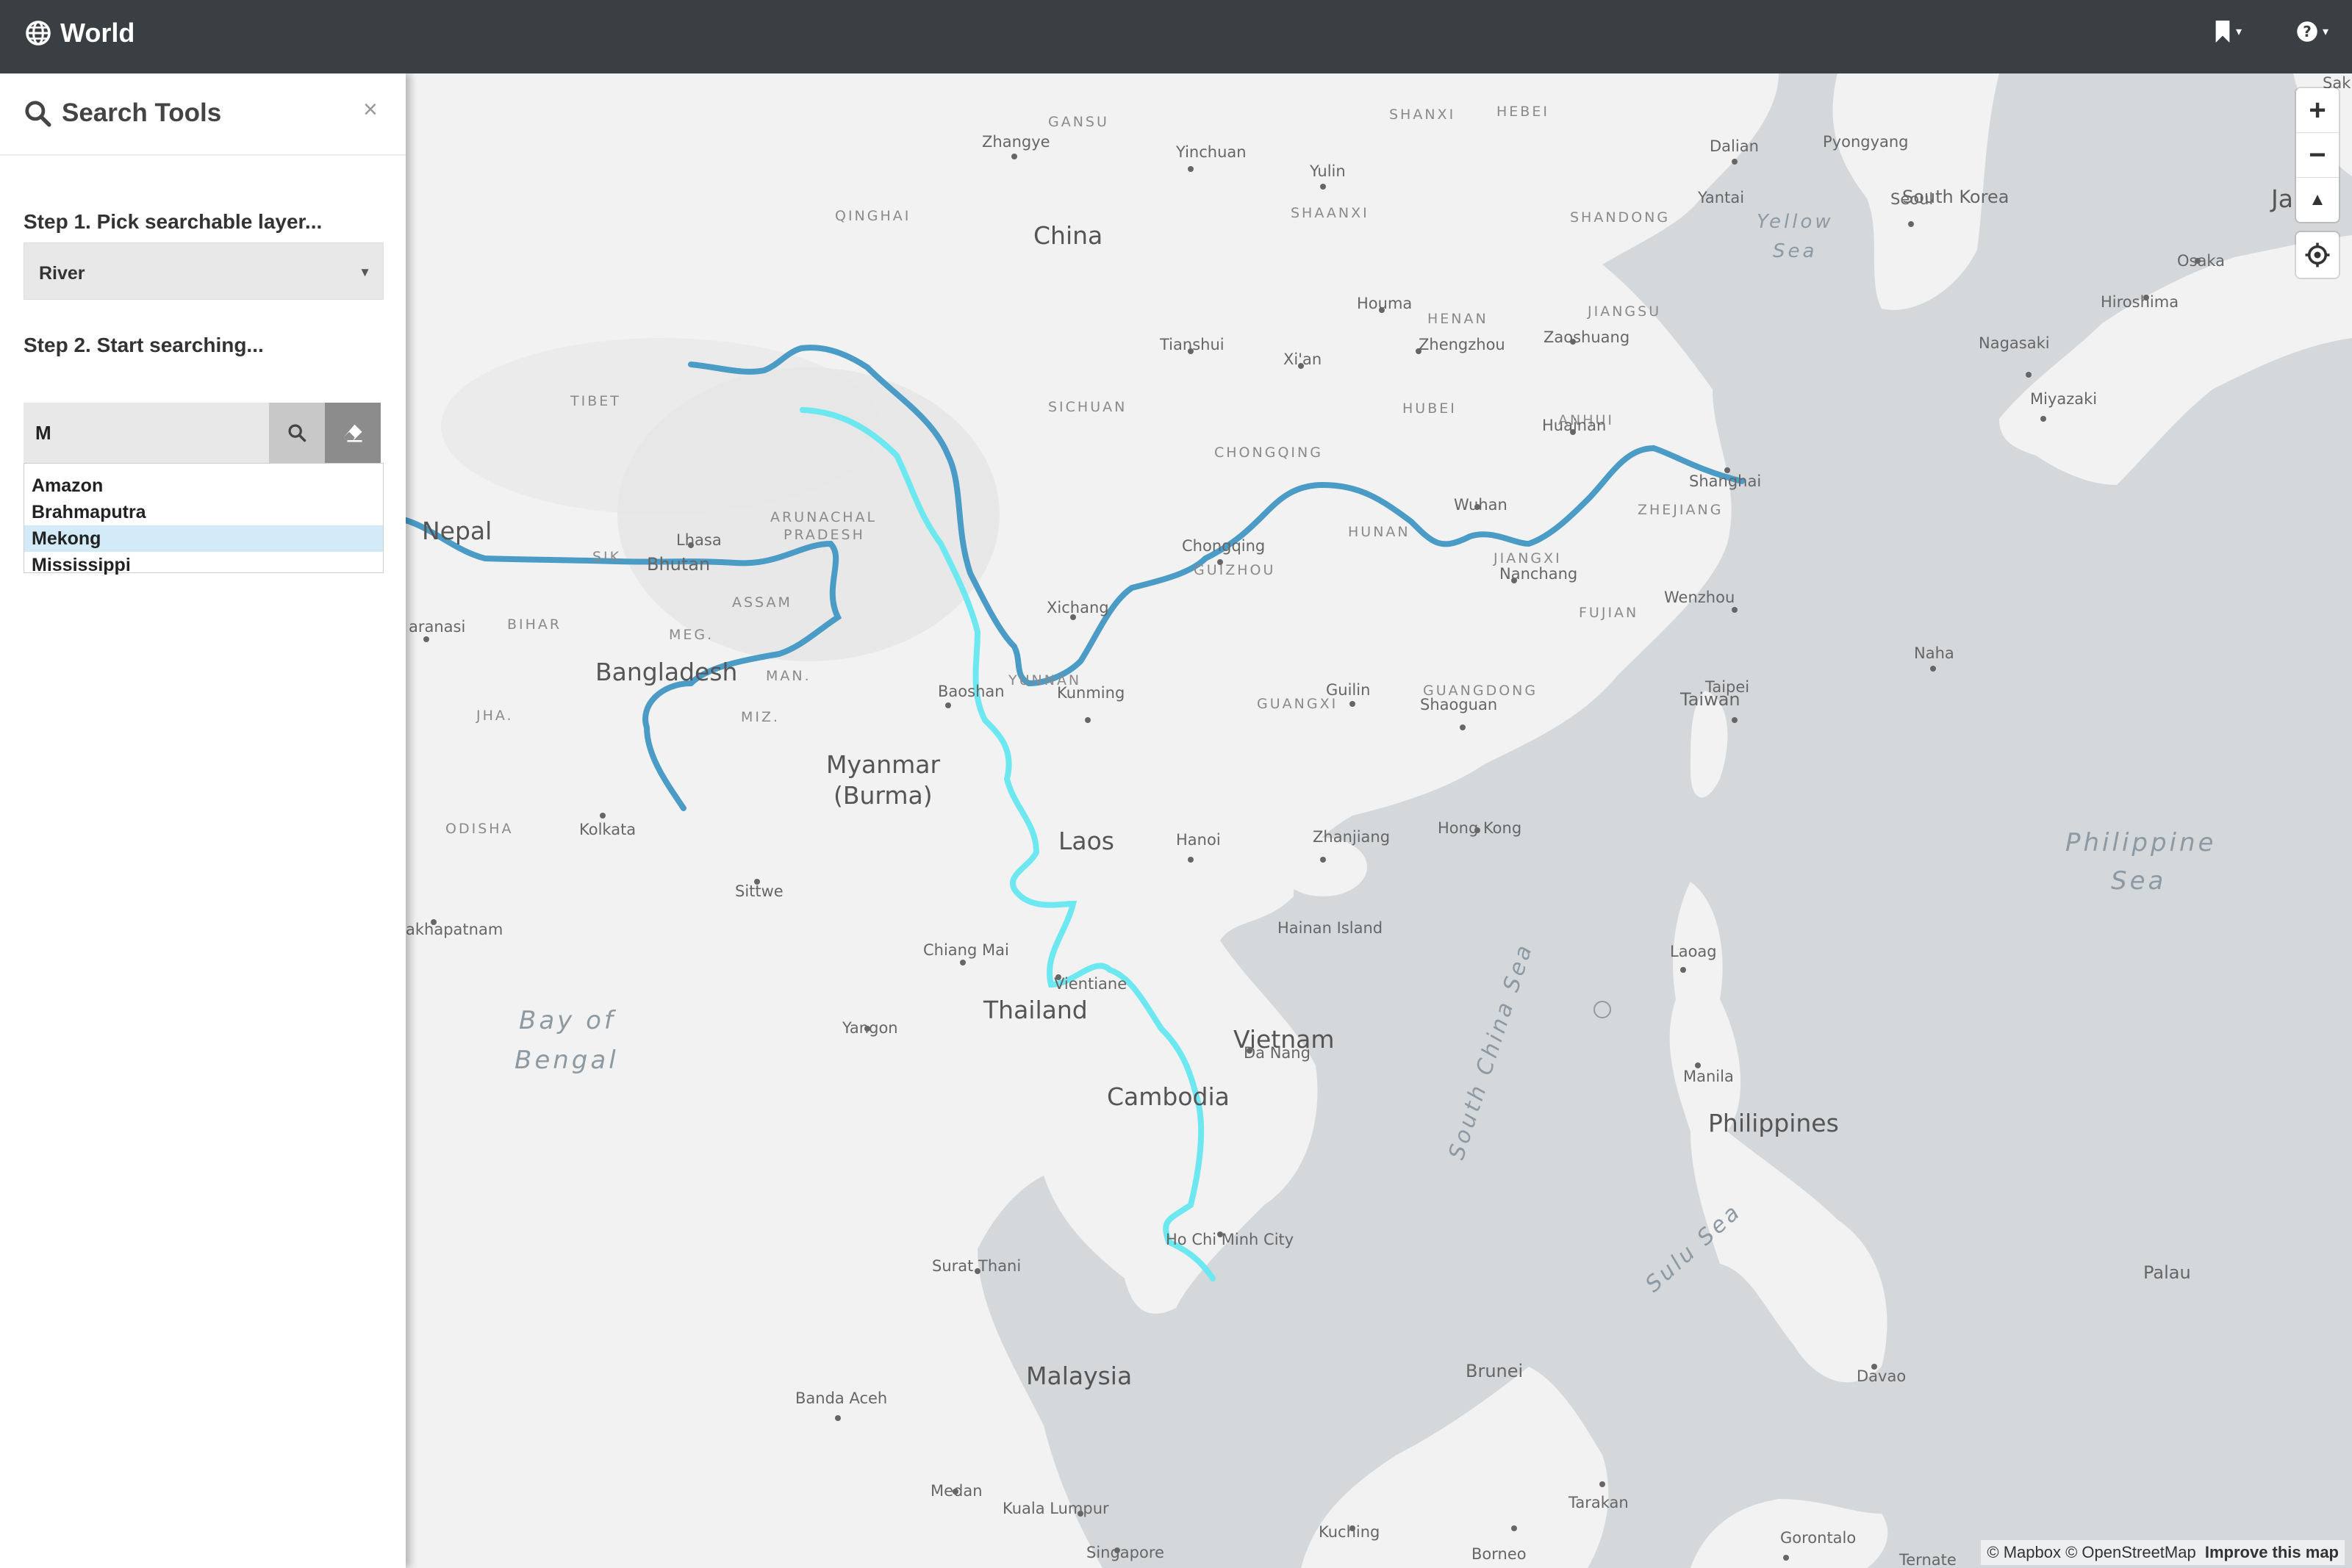  I want to click on zoom-out-button: −, so click(2317, 155).